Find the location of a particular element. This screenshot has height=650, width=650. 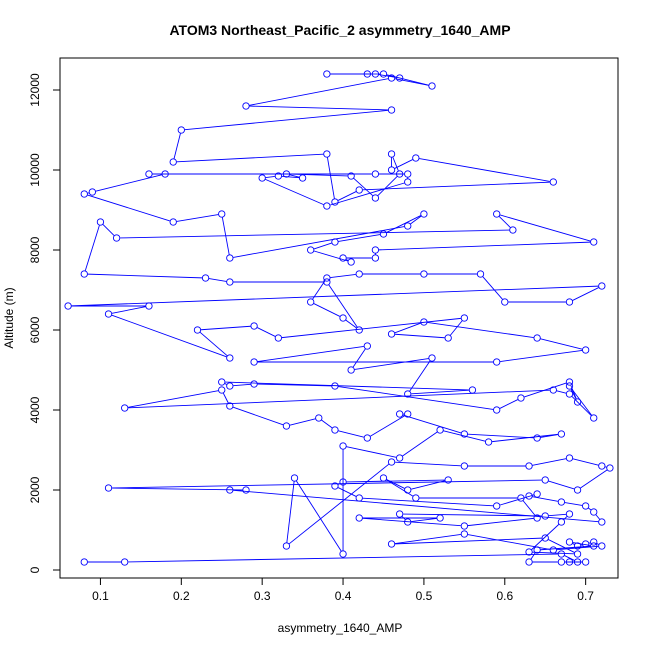

x-tick-label: 0.6 is located at coordinates (504, 596).